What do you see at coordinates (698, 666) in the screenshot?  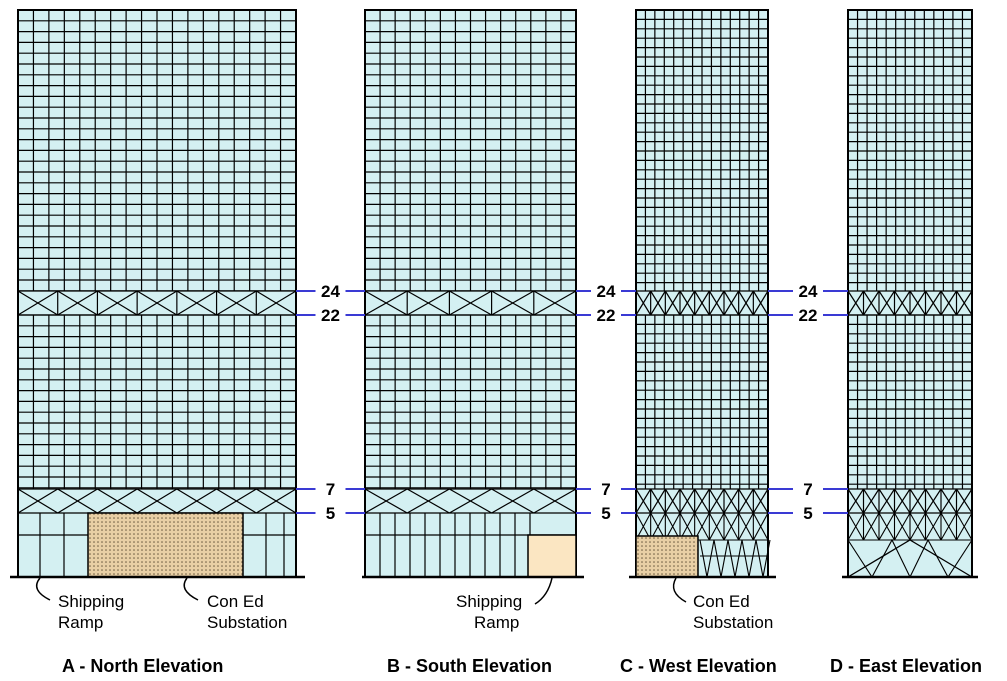 I see `title-west-elevation: C - West Elevation` at bounding box center [698, 666].